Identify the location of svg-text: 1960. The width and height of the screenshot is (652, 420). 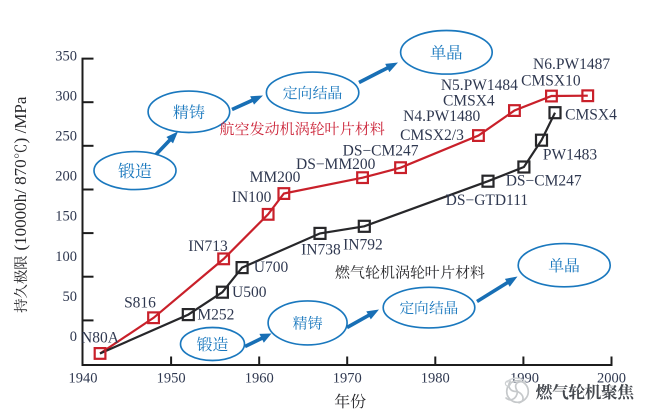
(259, 379).